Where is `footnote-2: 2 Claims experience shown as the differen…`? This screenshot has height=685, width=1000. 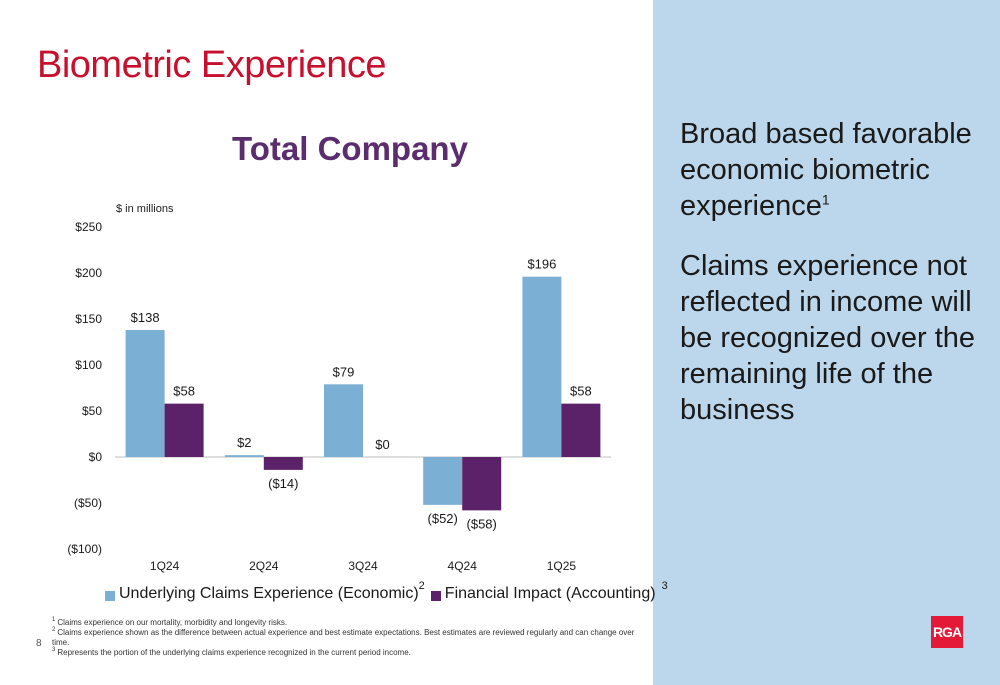
footnote-2: 2 Claims experience shown as the differen… is located at coordinates (343, 637).